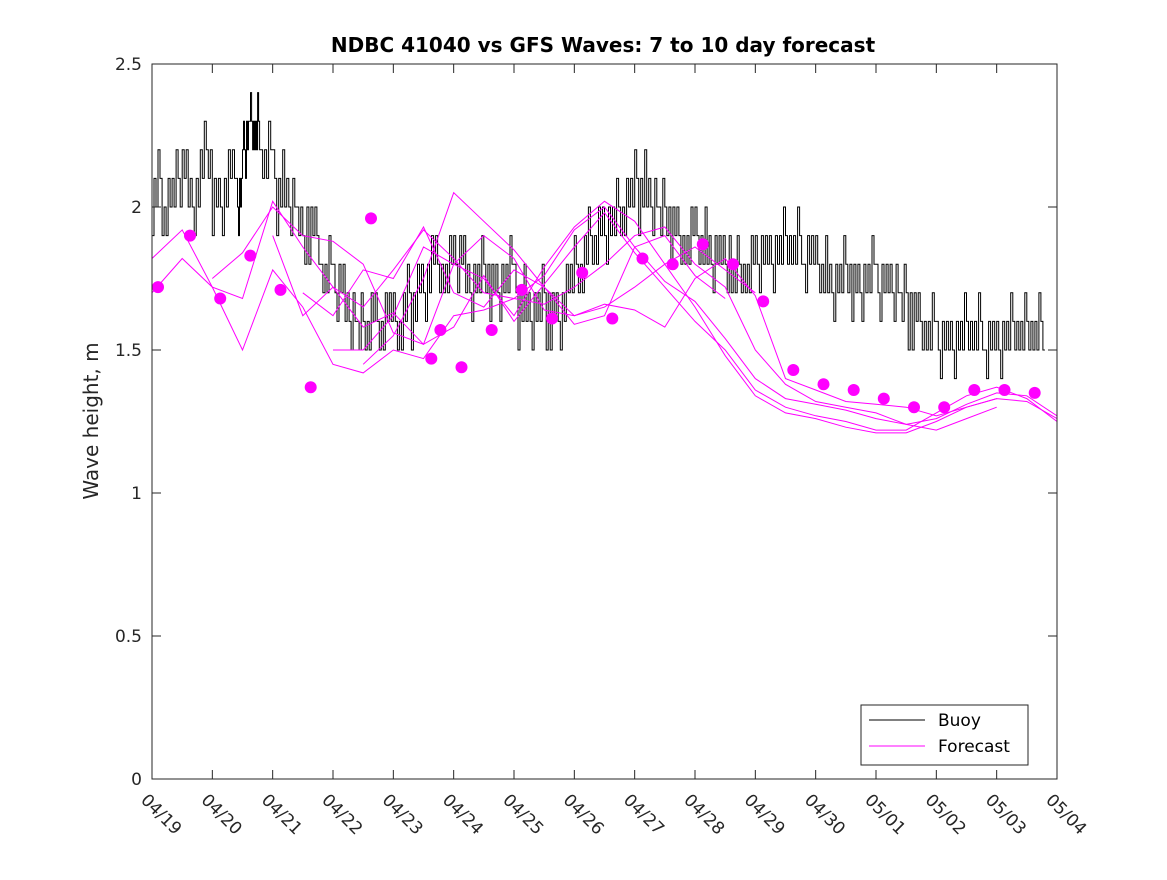 Image resolution: width=1167 pixels, height=880 pixels. What do you see at coordinates (136, 208) in the screenshot?
I see `y-tick-label: 2` at bounding box center [136, 208].